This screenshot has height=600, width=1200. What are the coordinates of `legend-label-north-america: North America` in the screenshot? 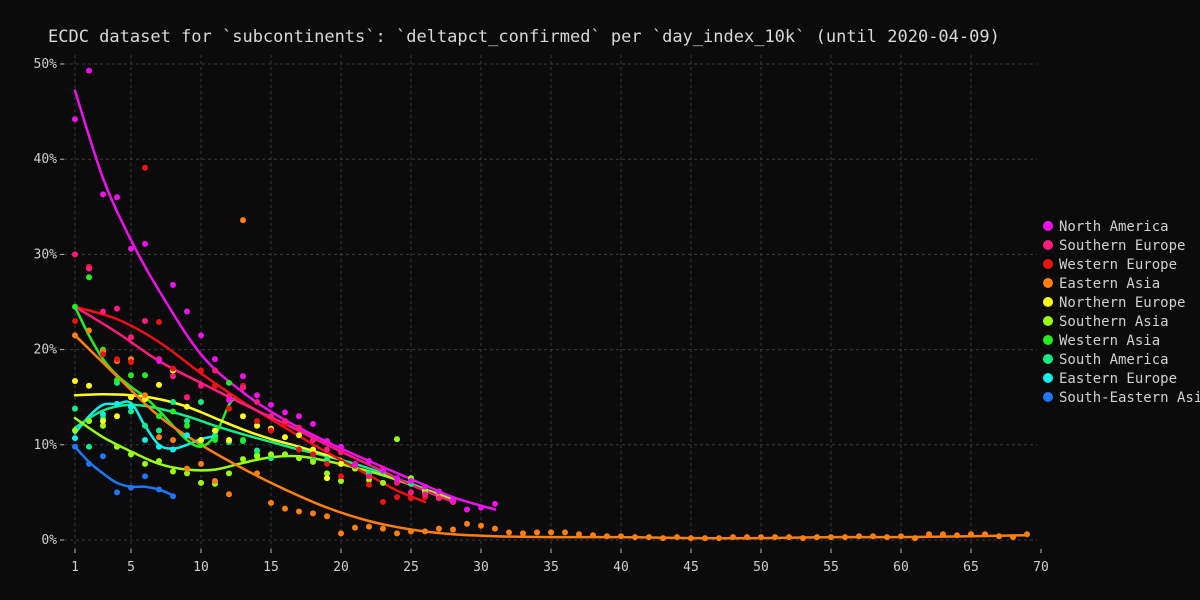 It's located at (1114, 227).